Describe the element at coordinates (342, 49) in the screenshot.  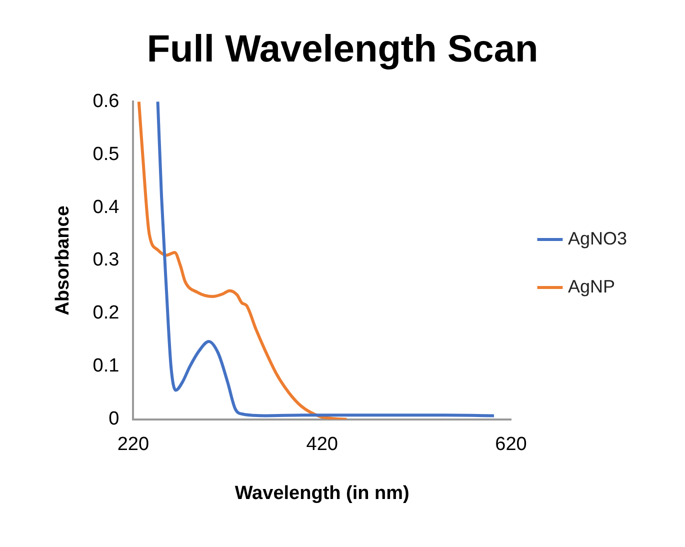
I see `chart-title: Full Wavelength Scan` at that location.